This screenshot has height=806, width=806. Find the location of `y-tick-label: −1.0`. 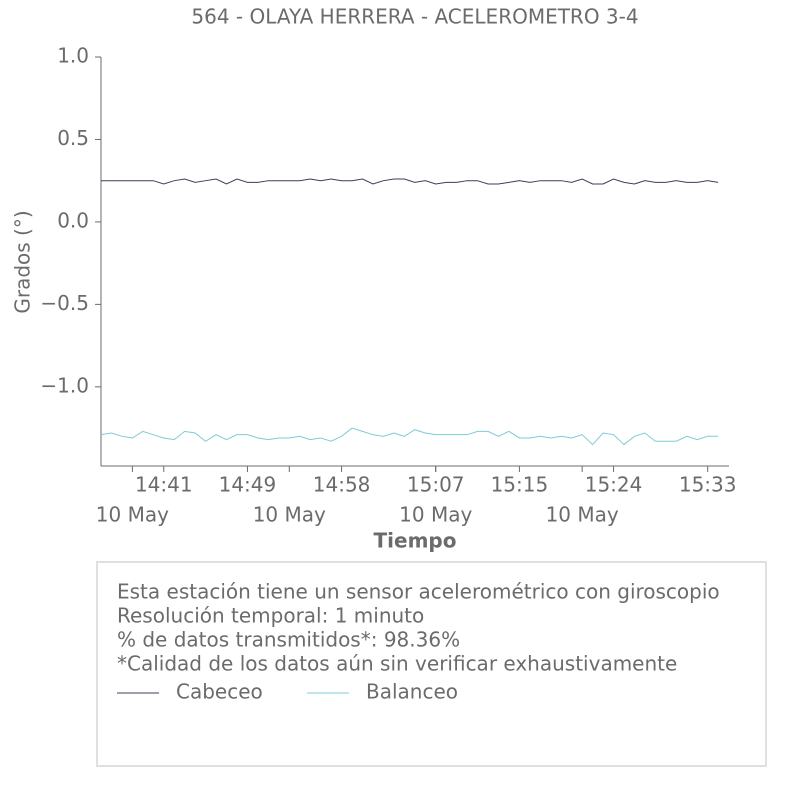

y-tick-label: −1.0 is located at coordinates (64, 385).